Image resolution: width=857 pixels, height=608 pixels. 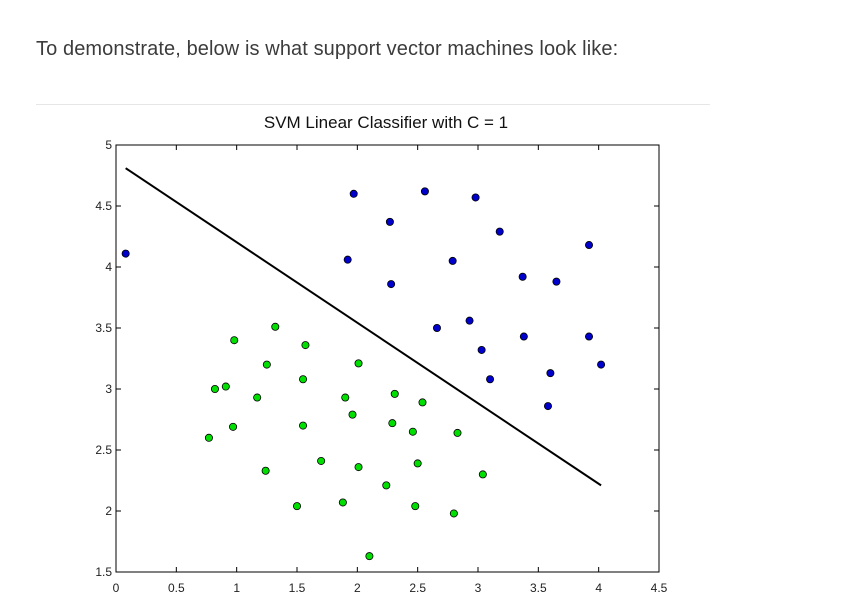 I want to click on y-tick-label: 3.5, so click(x=103, y=328).